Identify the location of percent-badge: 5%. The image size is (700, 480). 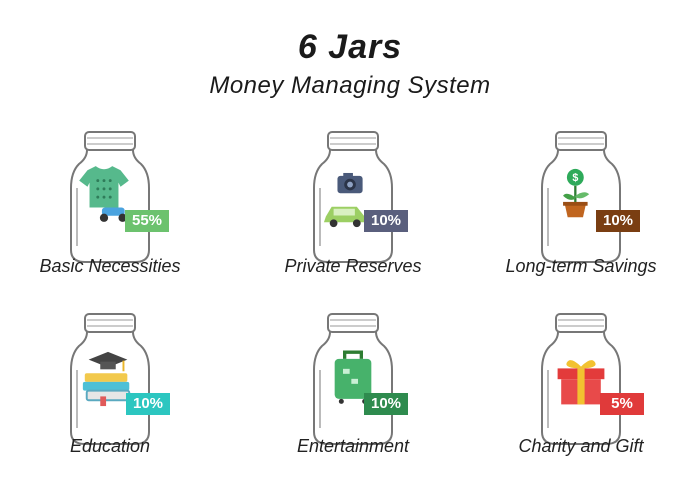
(622, 404).